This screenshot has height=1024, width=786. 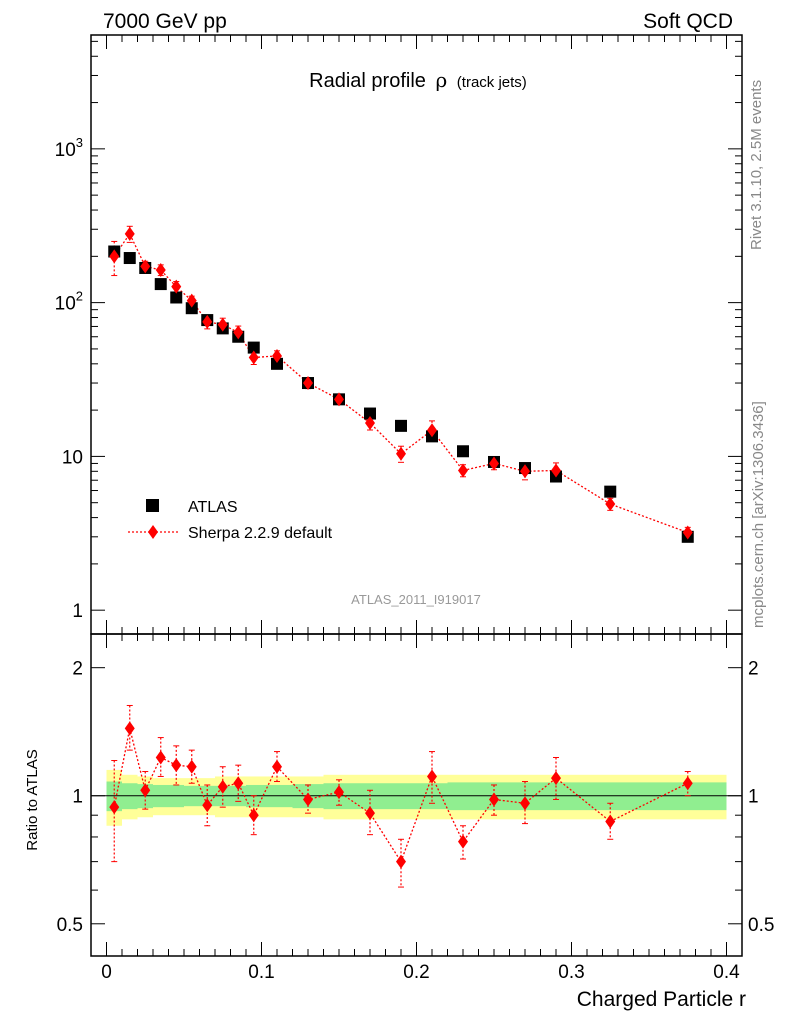 I want to click on chart-title: Radial profile ρ (track jets), so click(x=418, y=80).